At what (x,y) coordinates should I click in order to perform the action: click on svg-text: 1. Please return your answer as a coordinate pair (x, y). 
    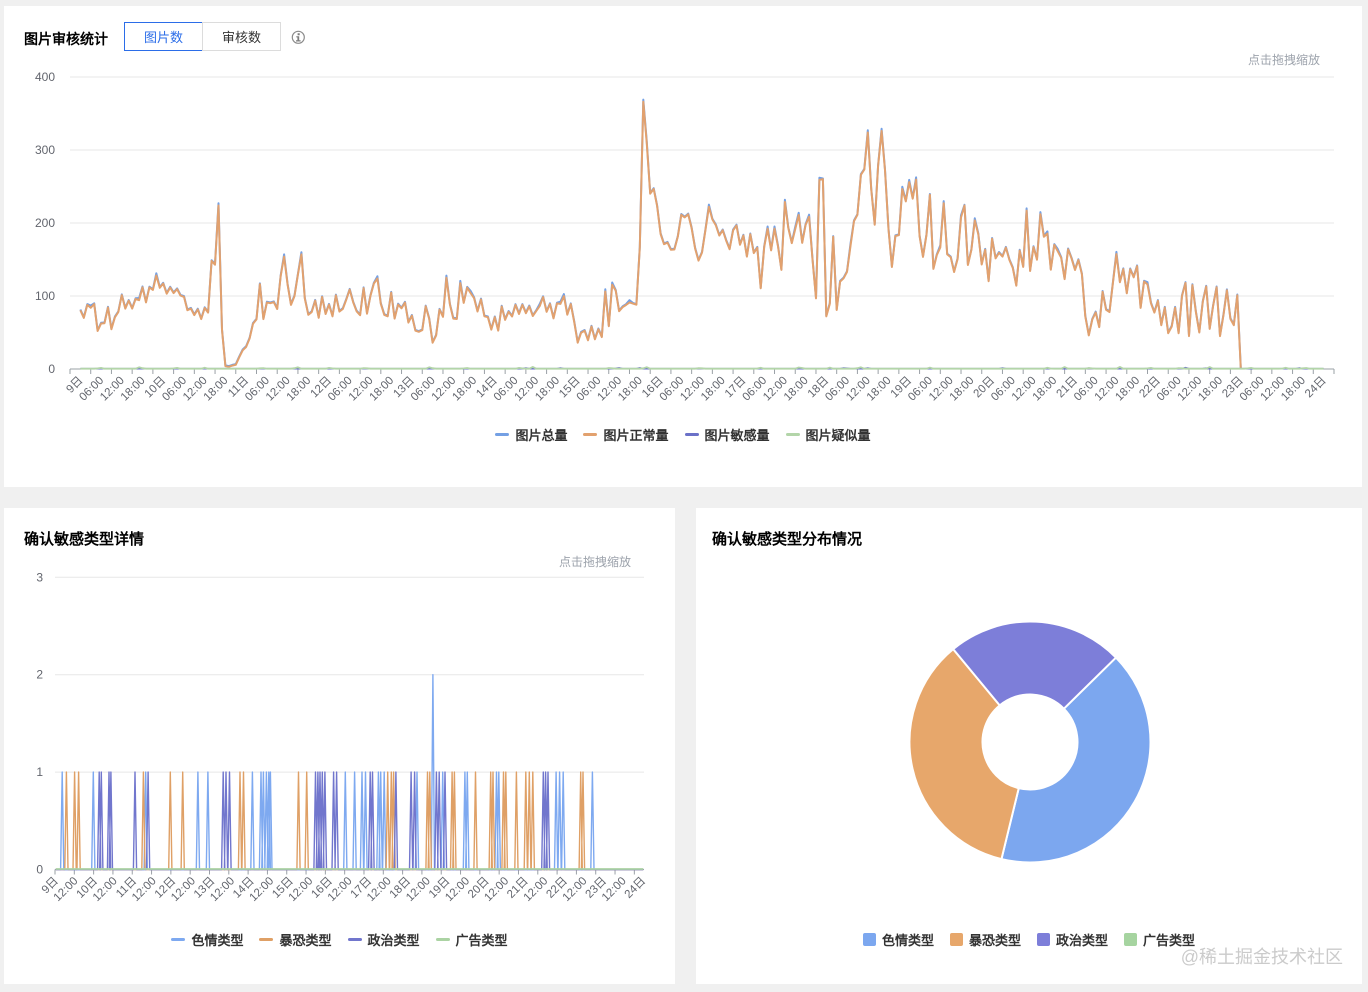
    Looking at the image, I should click on (39, 772).